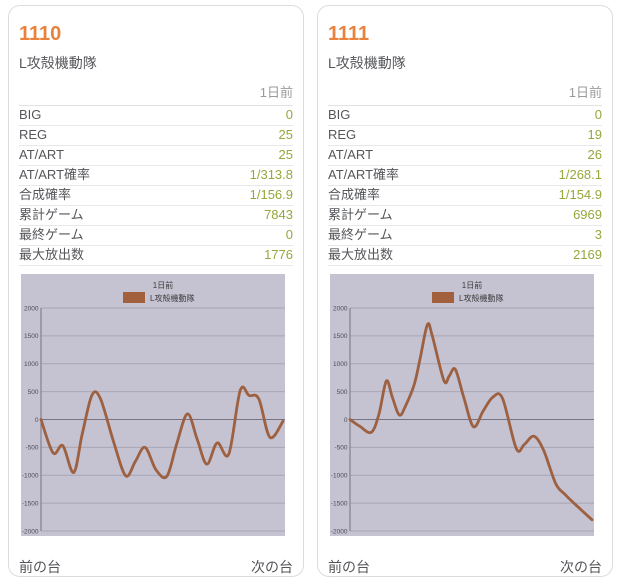 The height and width of the screenshot is (583, 617). I want to click on stat-value: 1/154.9, so click(550, 195).